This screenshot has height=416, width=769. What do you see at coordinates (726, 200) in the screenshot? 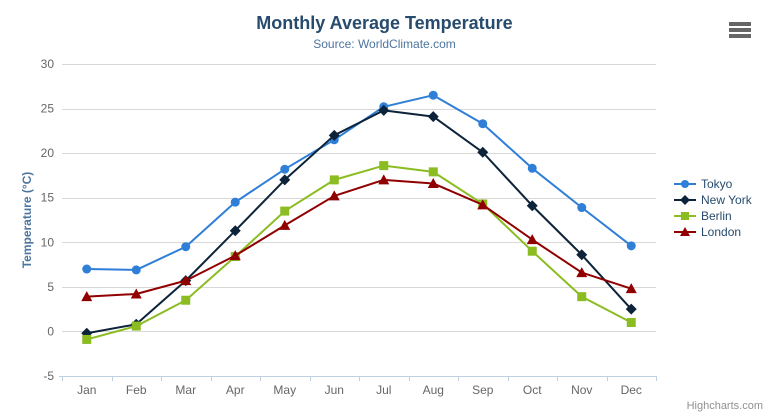
I see `legend-item-label: New York` at bounding box center [726, 200].